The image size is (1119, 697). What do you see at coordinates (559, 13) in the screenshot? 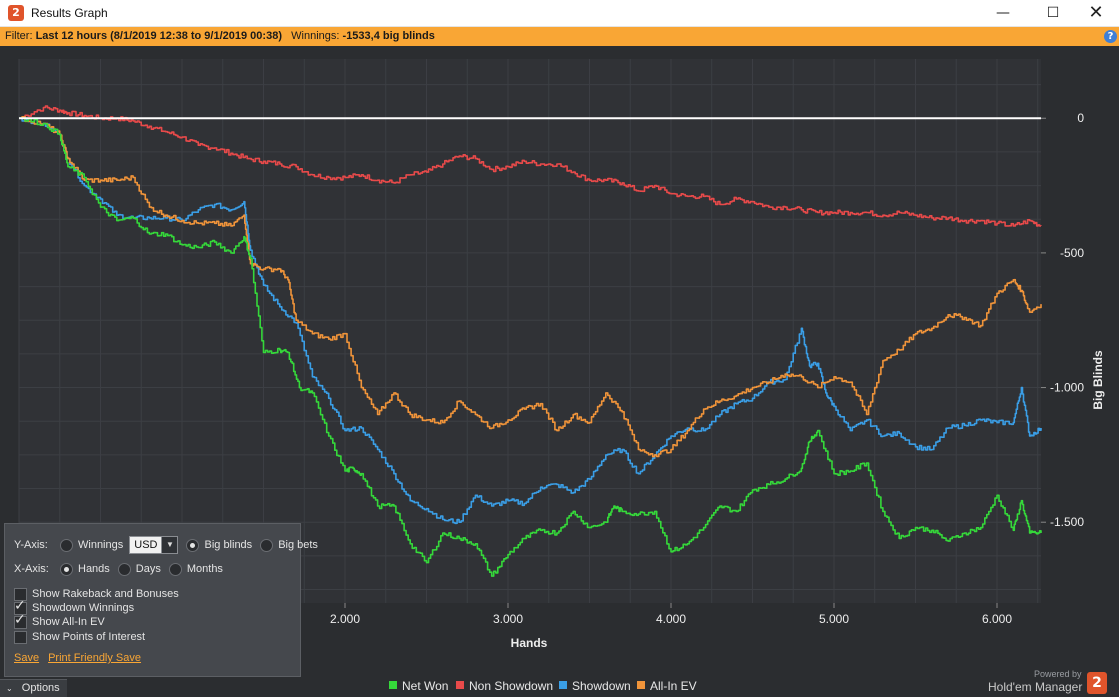
I see `title-bar: 2 Results Graph — ☐ ✕` at bounding box center [559, 13].